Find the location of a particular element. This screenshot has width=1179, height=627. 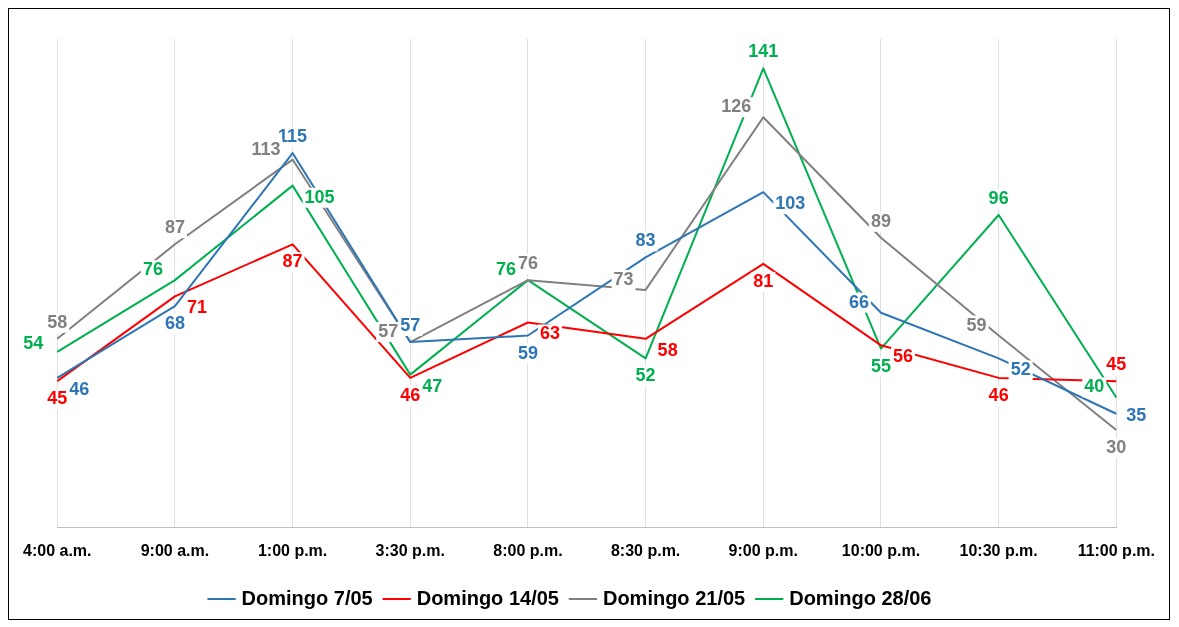

data-label: 113 is located at coordinates (266, 148).